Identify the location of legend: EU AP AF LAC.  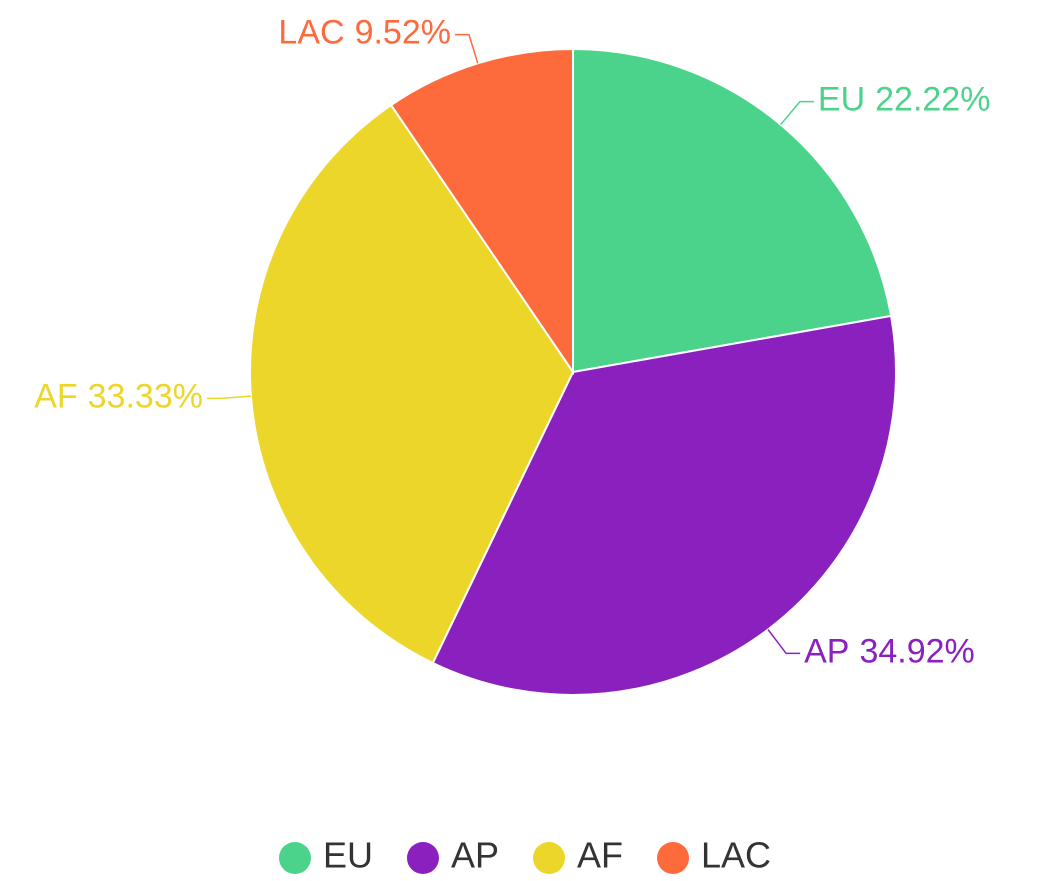
(524, 855).